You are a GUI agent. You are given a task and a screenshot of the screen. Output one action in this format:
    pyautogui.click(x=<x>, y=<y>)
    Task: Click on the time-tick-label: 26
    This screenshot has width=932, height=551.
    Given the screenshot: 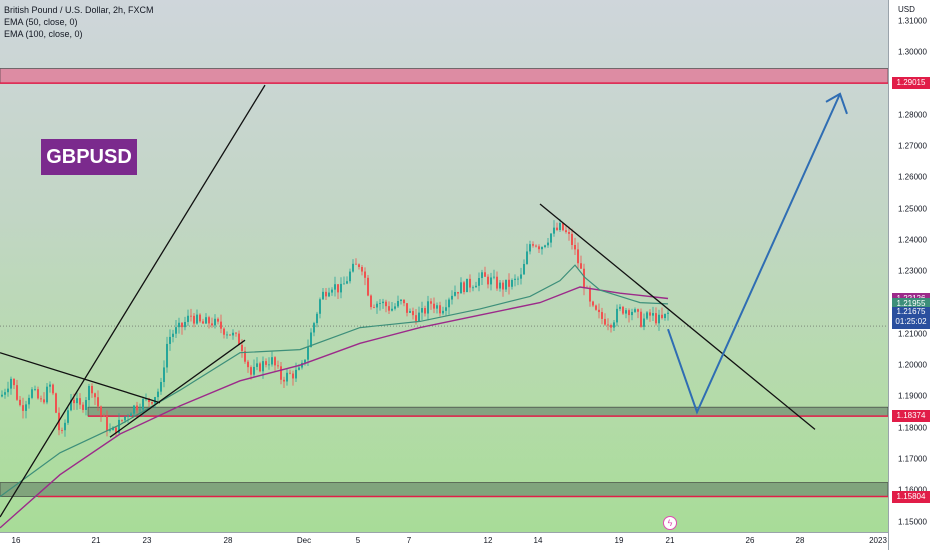 What is the action you would take?
    pyautogui.click(x=750, y=540)
    